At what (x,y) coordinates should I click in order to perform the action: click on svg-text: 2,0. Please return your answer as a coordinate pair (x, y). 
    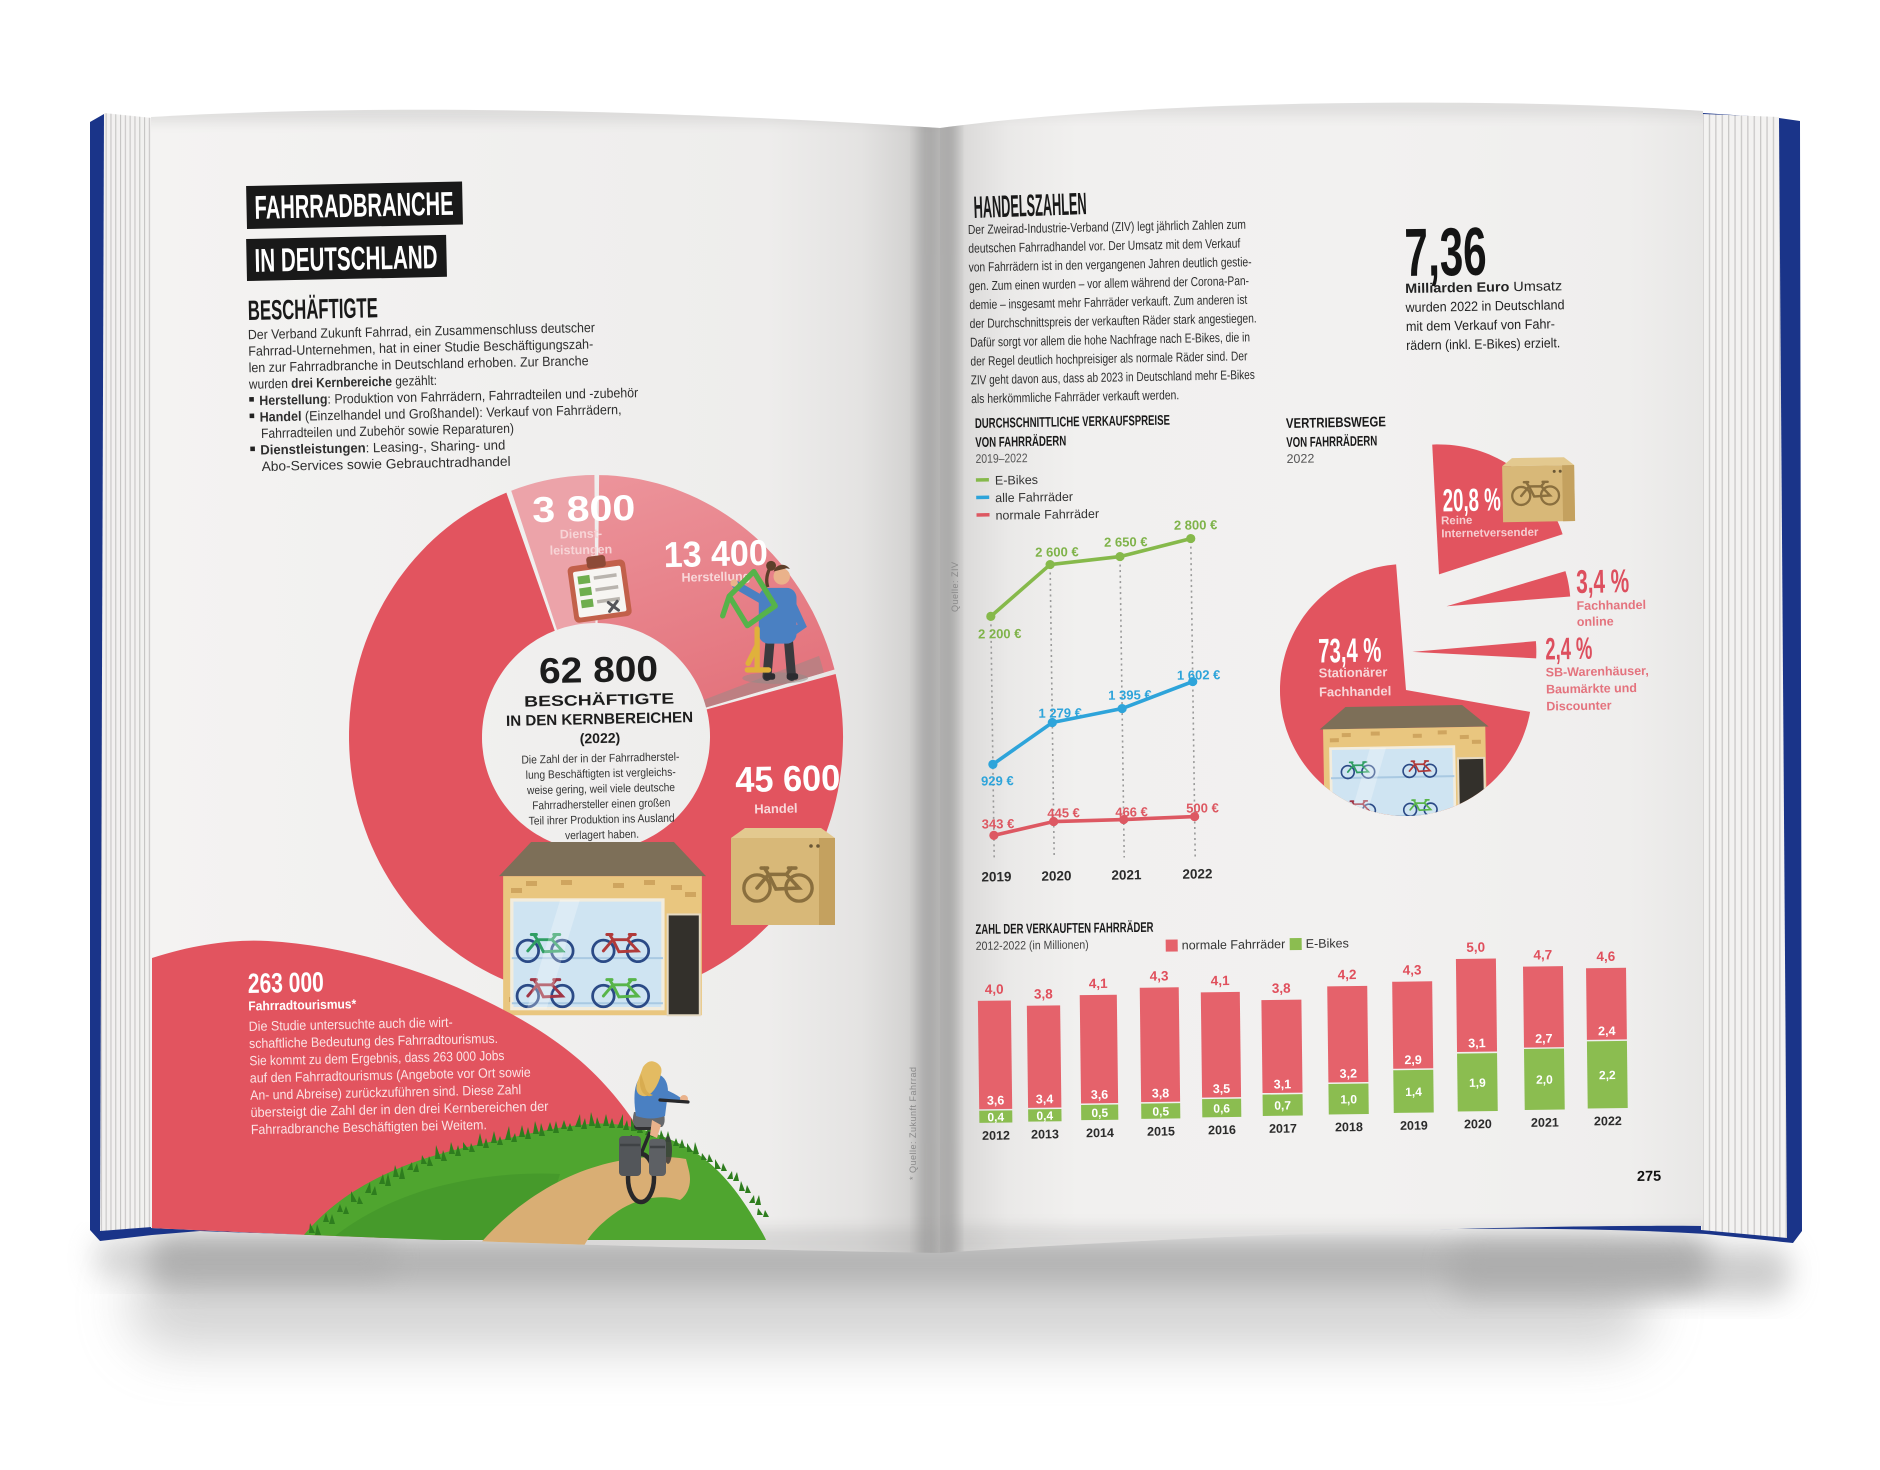
    Looking at the image, I should click on (1544, 1080).